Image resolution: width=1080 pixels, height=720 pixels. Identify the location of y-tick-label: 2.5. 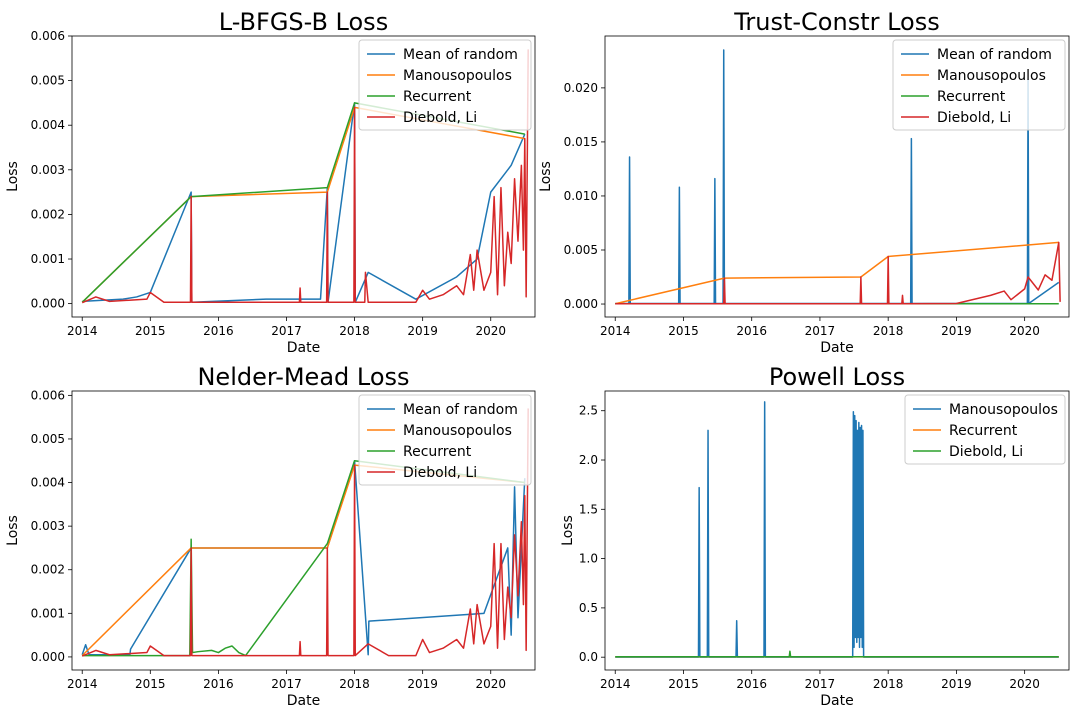
(588, 411).